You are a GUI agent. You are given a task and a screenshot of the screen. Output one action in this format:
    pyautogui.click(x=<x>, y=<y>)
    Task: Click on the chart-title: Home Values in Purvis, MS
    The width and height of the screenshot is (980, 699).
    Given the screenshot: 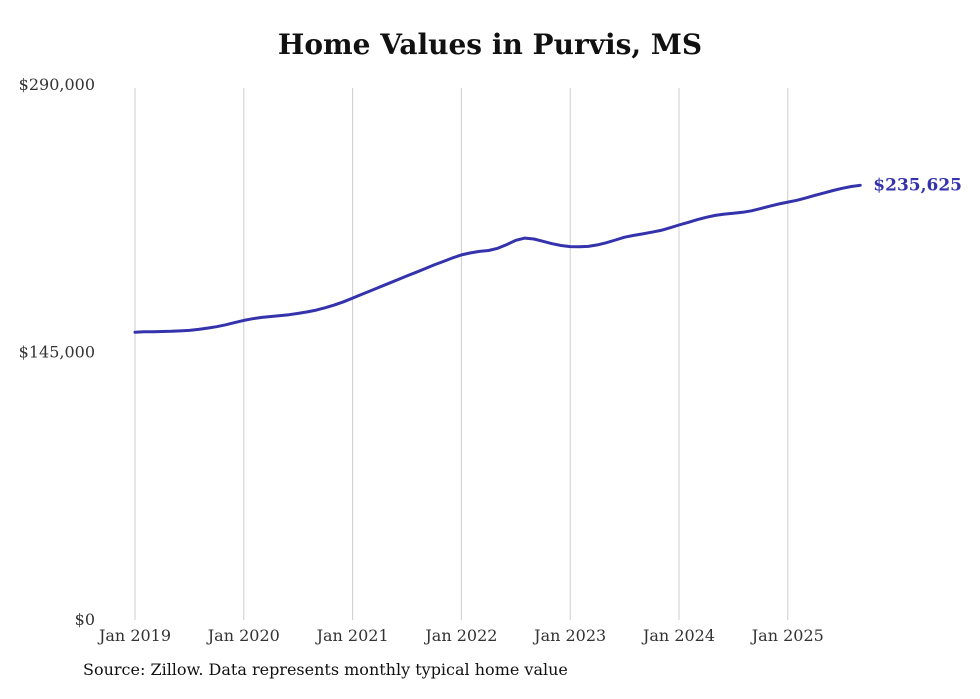 What is the action you would take?
    pyautogui.click(x=490, y=44)
    